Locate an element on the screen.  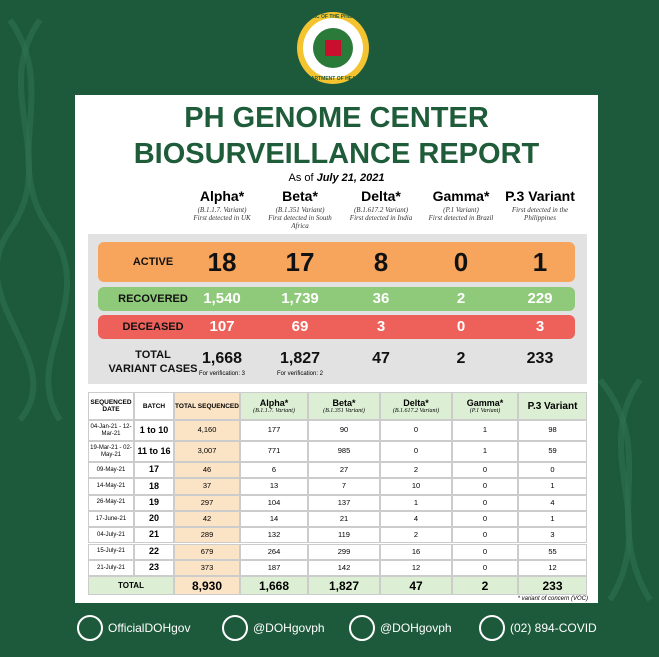
table-cell: 98 is located at coordinates (552, 430).